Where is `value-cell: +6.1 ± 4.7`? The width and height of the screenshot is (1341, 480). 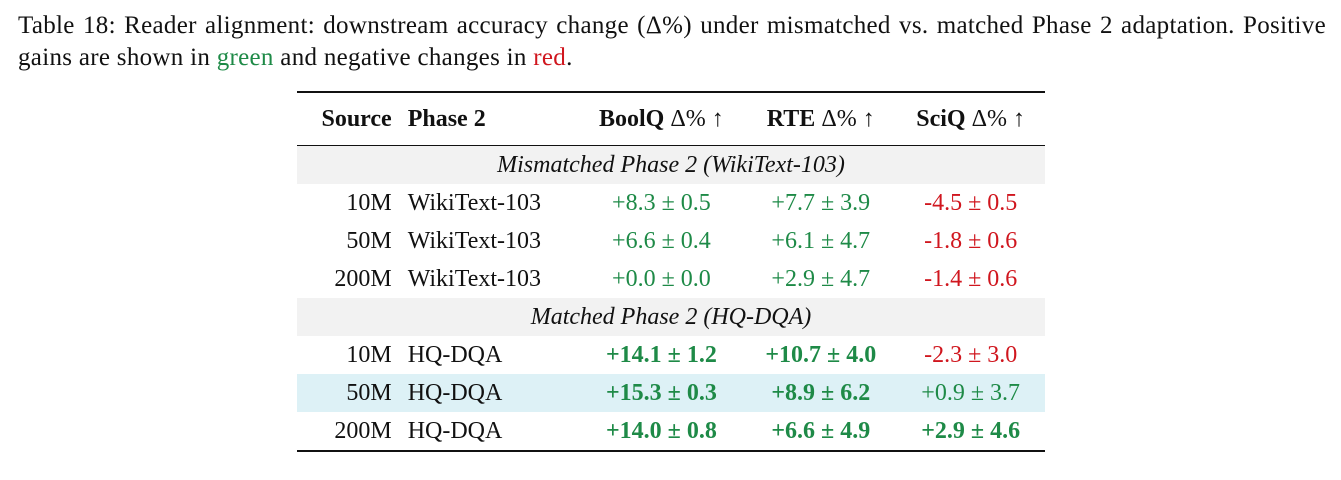 value-cell: +6.1 ± 4.7 is located at coordinates (820, 241).